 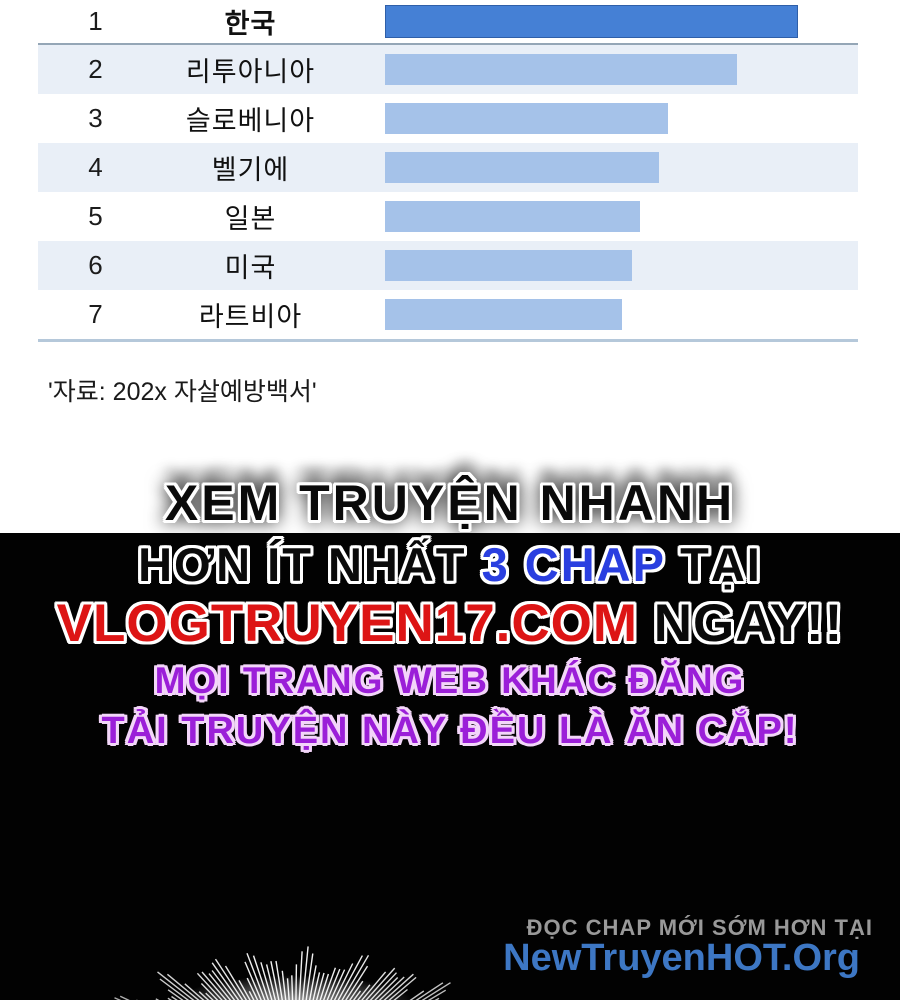 I want to click on footer-note: ĐỌC CHAP MỚI SỚM HƠN TẠI, so click(x=699, y=927).